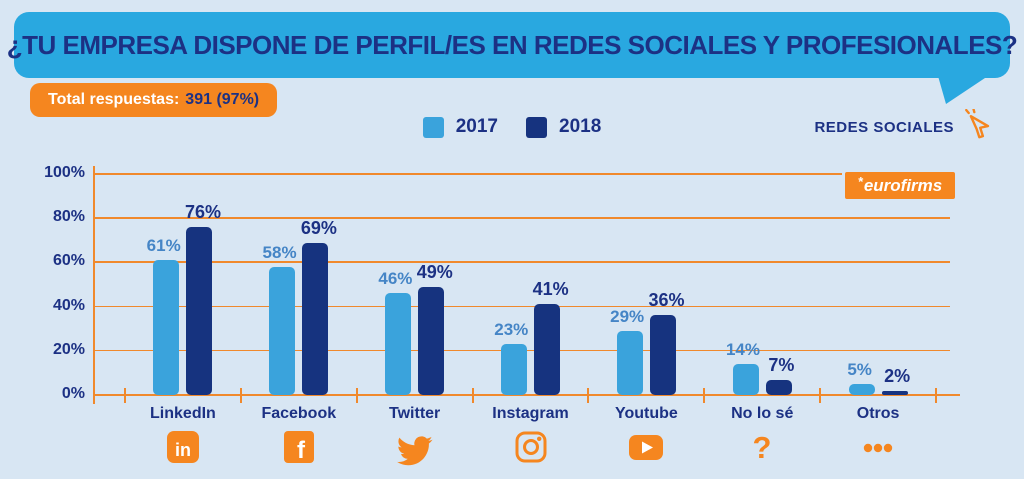 The image size is (1024, 479). Describe the element at coordinates (666, 300) in the screenshot. I see `value-label-2018-youtube: 36%` at that location.